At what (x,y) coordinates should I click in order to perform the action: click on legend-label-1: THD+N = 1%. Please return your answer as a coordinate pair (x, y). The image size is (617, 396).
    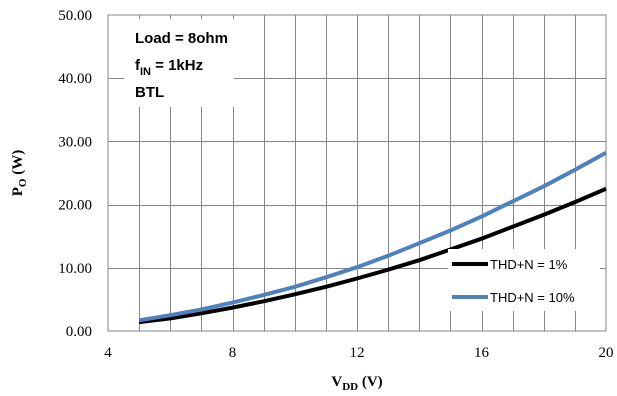
    Looking at the image, I should click on (529, 264).